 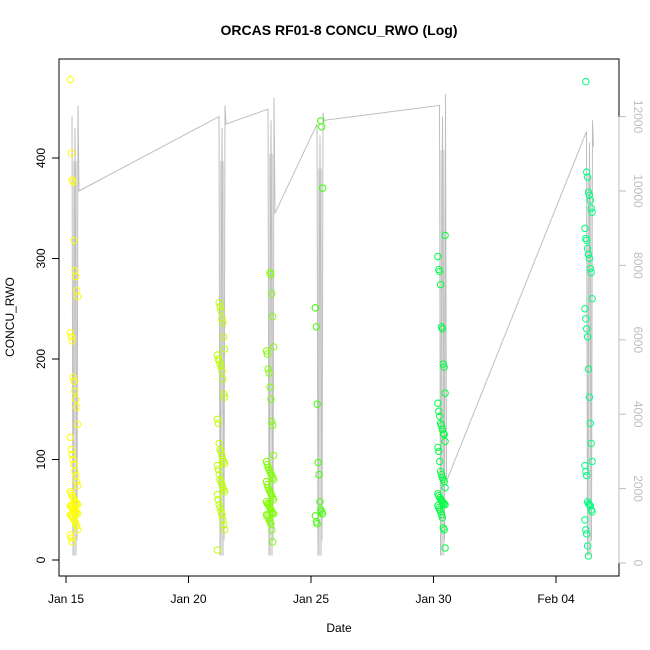 What do you see at coordinates (10, 317) in the screenshot?
I see `y-axis-label: CONCU_RWO` at bounding box center [10, 317].